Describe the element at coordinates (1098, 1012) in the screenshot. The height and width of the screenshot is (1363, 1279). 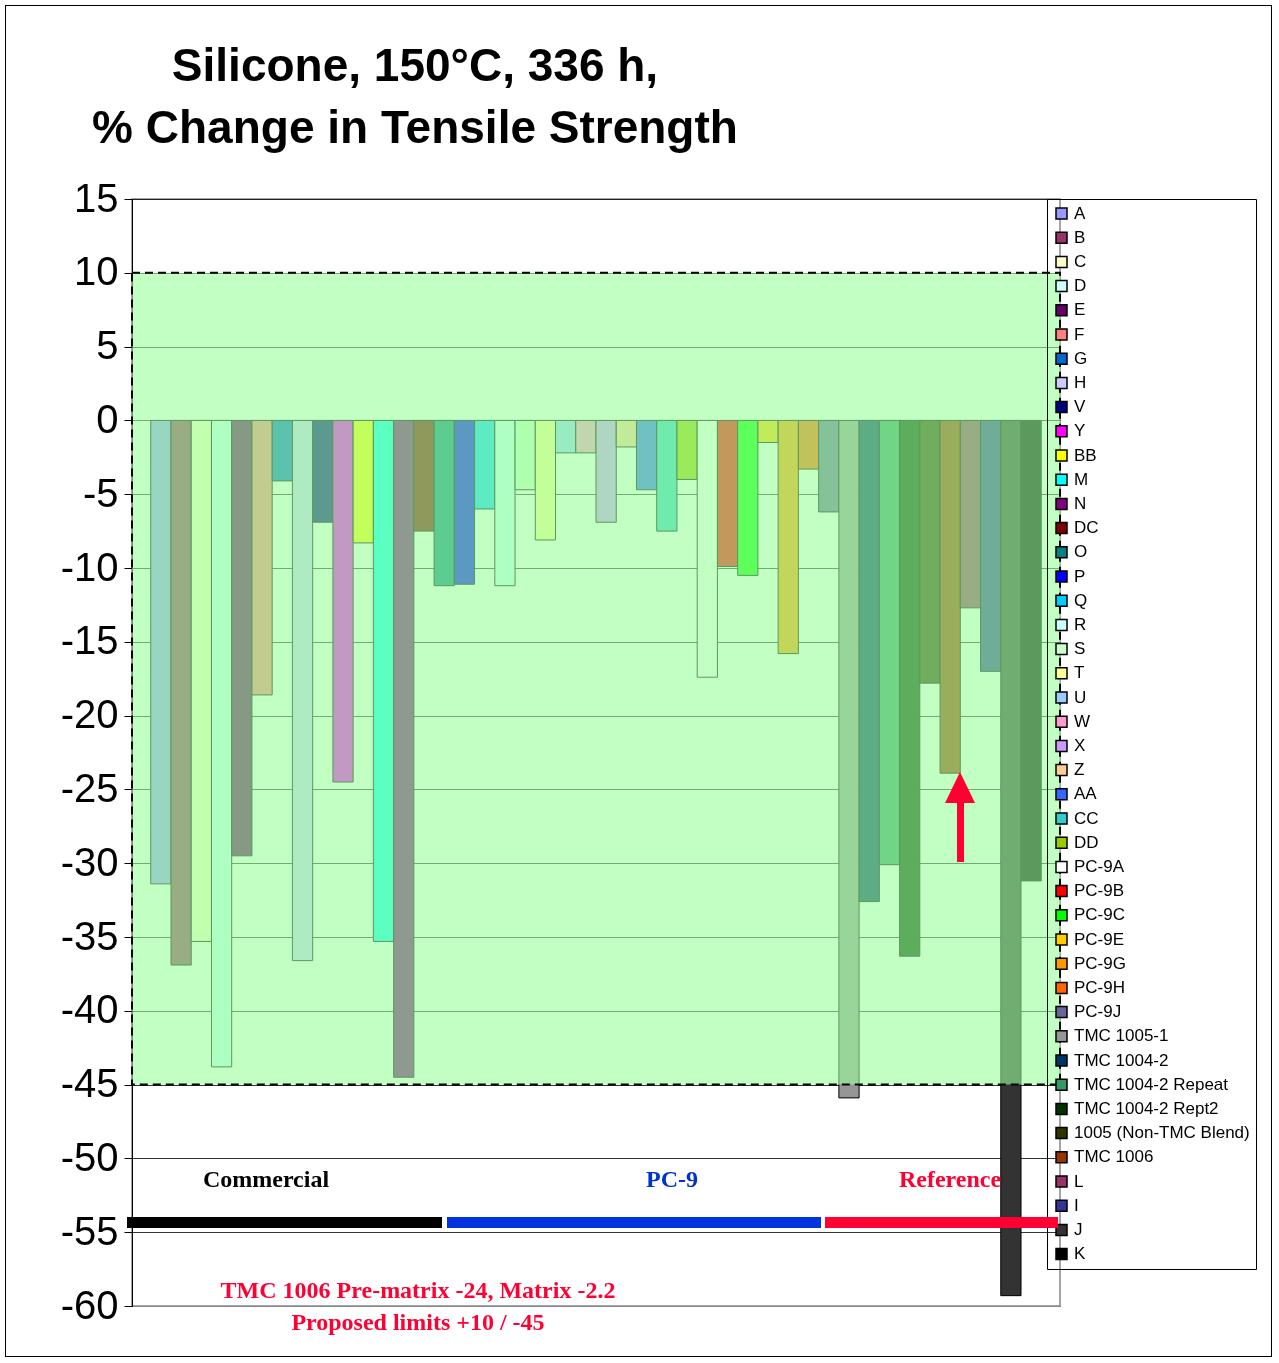
I see `legend-label: PC-9J` at that location.